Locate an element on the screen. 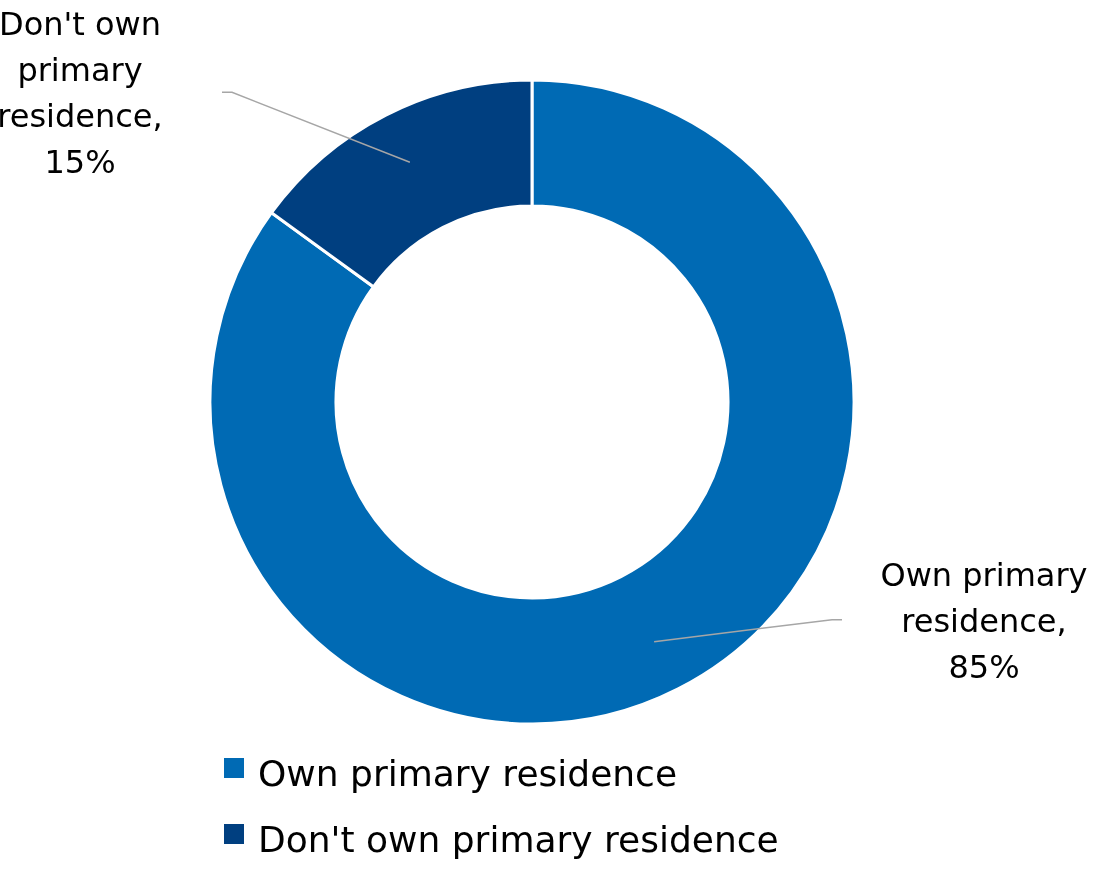 This screenshot has height=875, width=1114. data-label: Don't own primary residence, 15% is located at coordinates (81, 93).